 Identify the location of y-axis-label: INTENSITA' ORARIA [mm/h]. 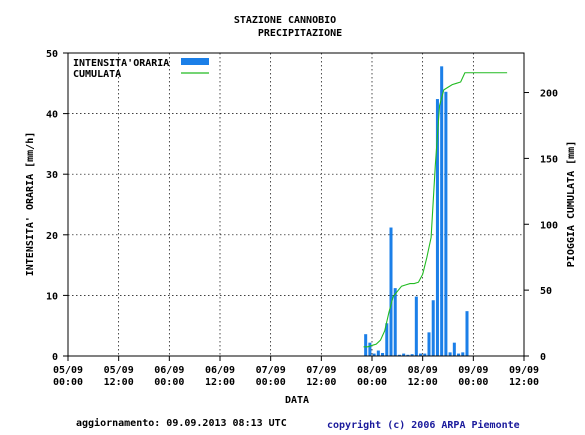
(30, 204).